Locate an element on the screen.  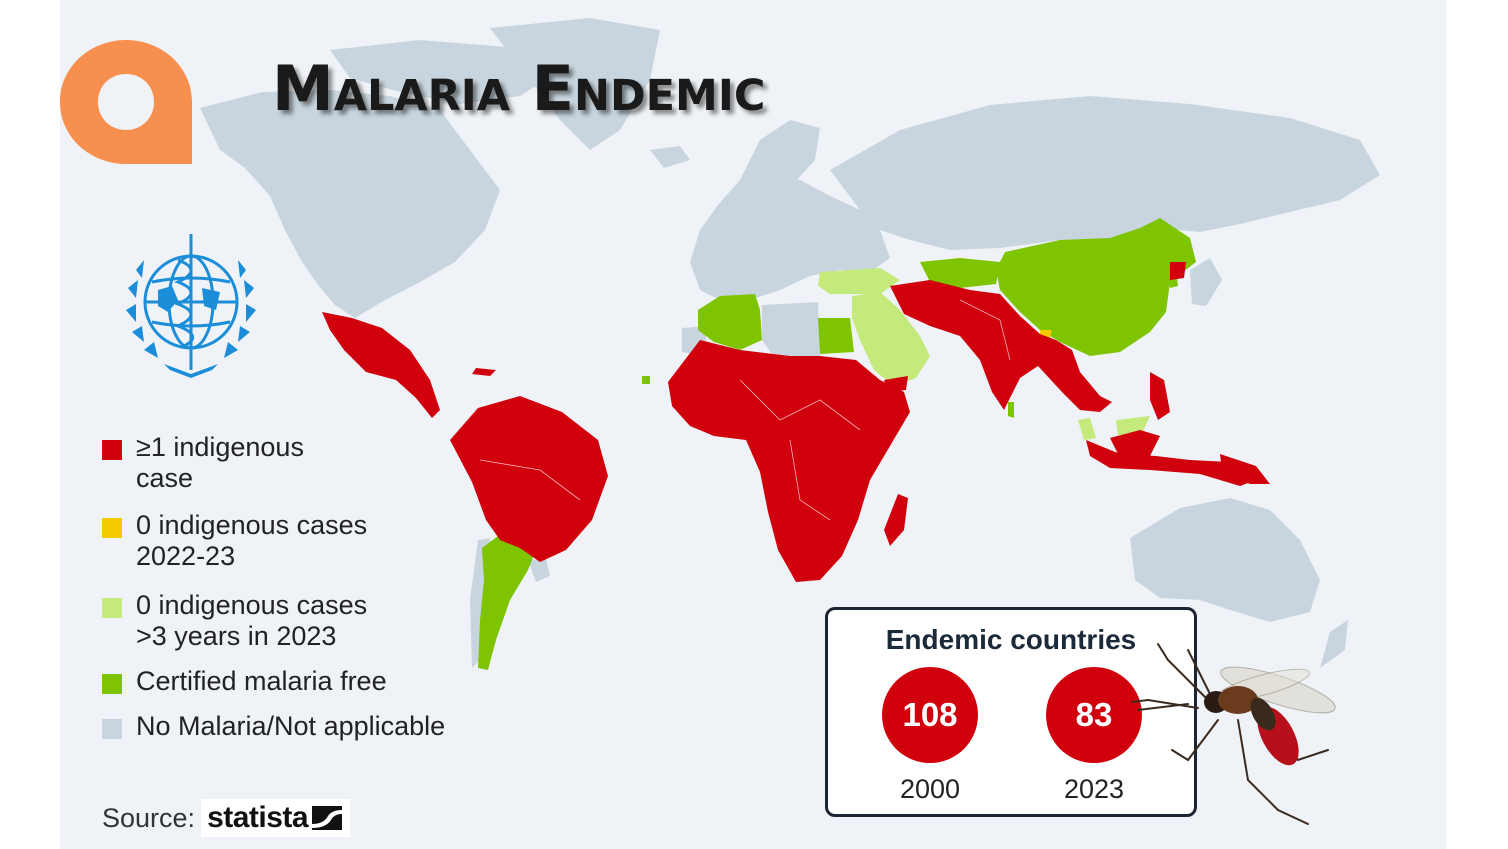
stat-circle-2023: 83 is located at coordinates (1094, 715).